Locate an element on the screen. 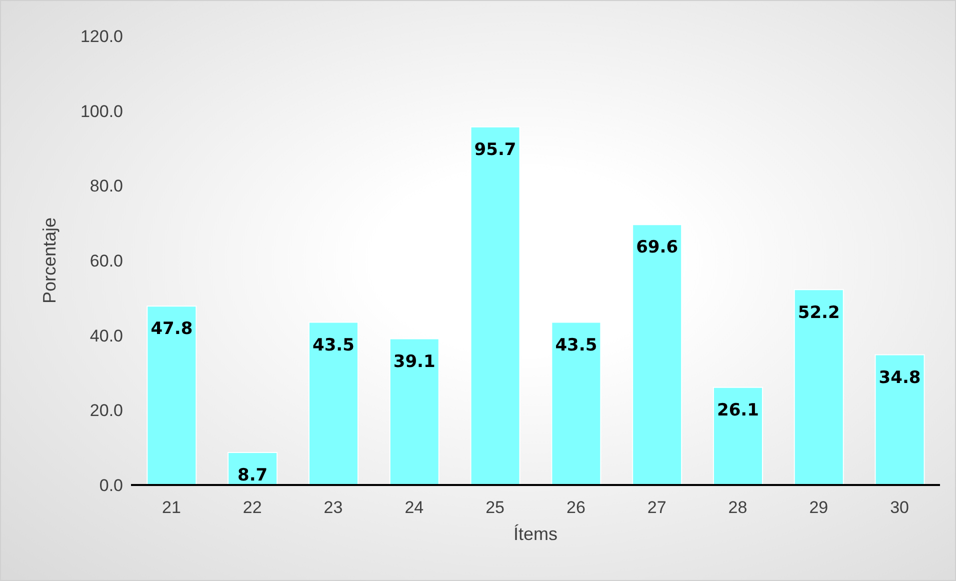  data-label: 52.2 is located at coordinates (819, 312).